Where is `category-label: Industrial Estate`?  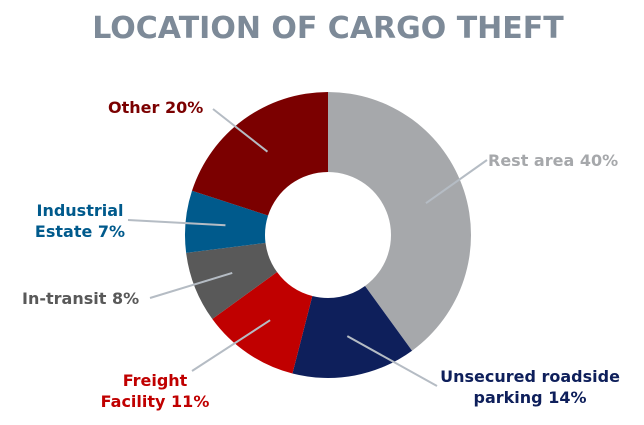
category-label: Industrial Estate is located at coordinates (79, 221).